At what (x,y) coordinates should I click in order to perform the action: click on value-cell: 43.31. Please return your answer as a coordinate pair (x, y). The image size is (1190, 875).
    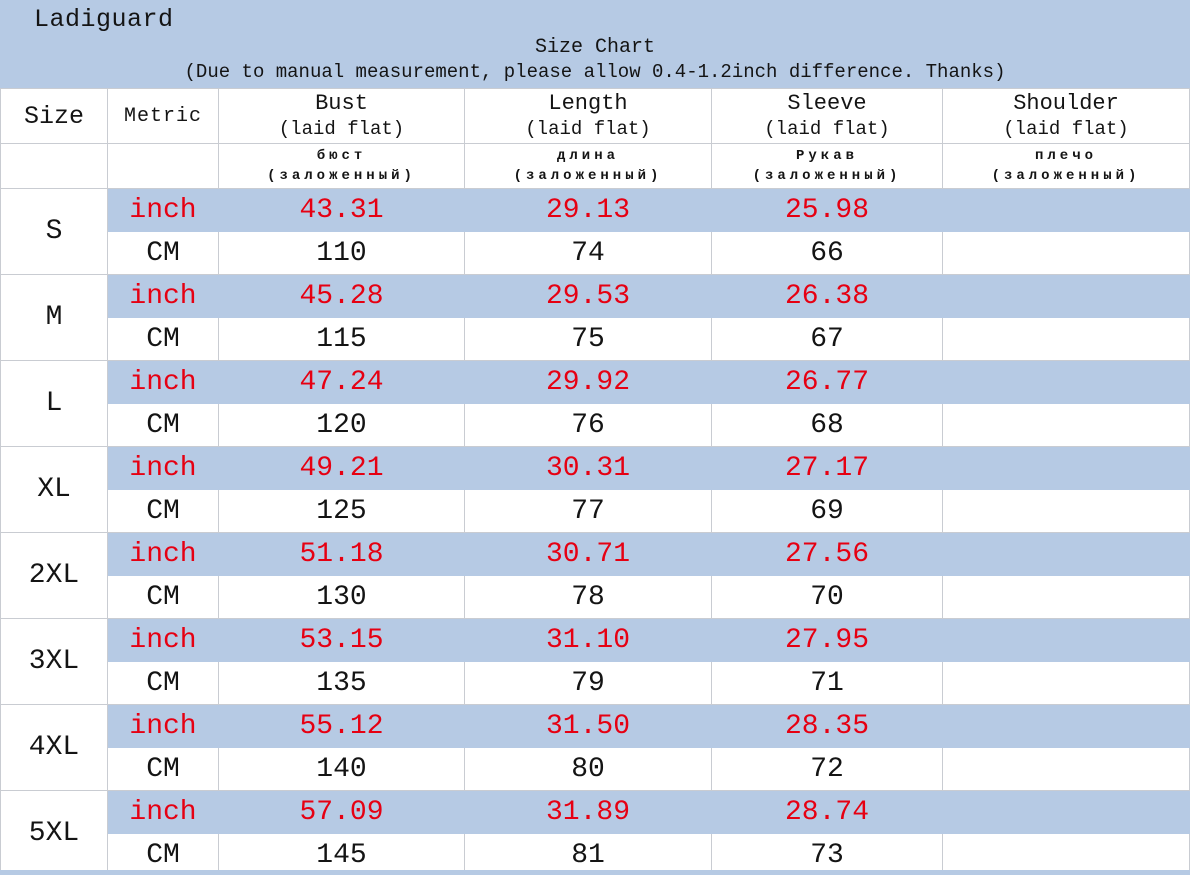
    Looking at the image, I should click on (342, 210).